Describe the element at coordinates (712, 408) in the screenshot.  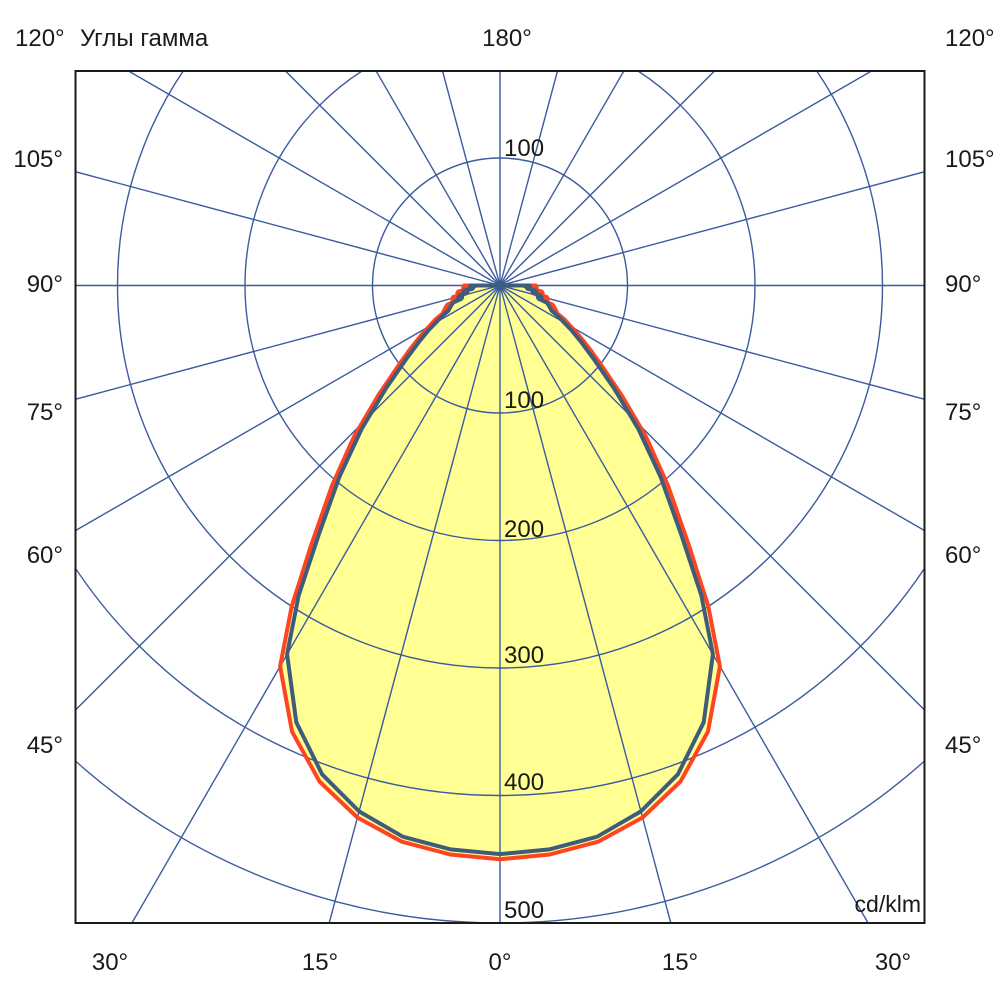
I see `grid-ray-60deg` at that location.